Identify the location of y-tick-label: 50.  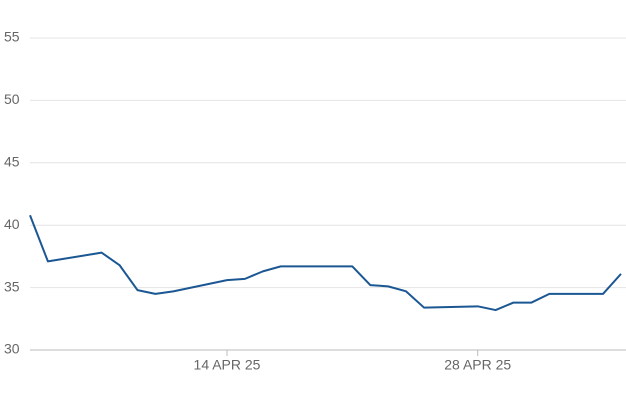
(12, 99).